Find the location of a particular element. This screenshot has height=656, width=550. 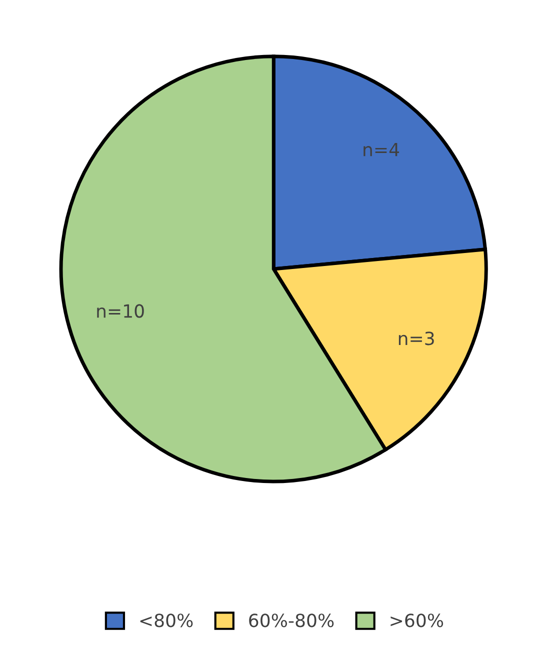

data-label: n=3 is located at coordinates (416, 339).